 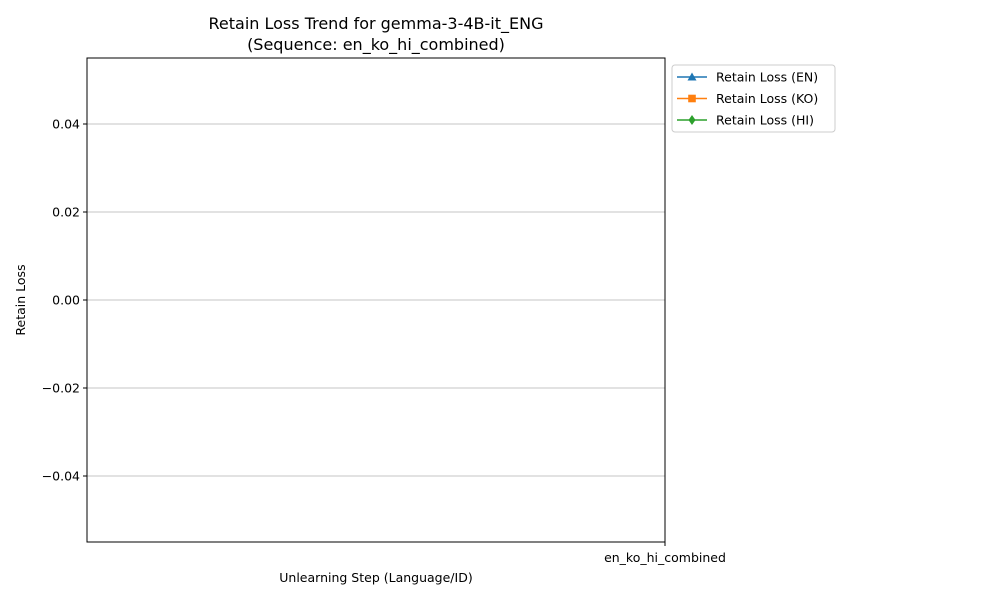 What do you see at coordinates (376, 45) in the screenshot?
I see `chart-subtitle: (Sequence: en_ko_hi_combined)` at bounding box center [376, 45].